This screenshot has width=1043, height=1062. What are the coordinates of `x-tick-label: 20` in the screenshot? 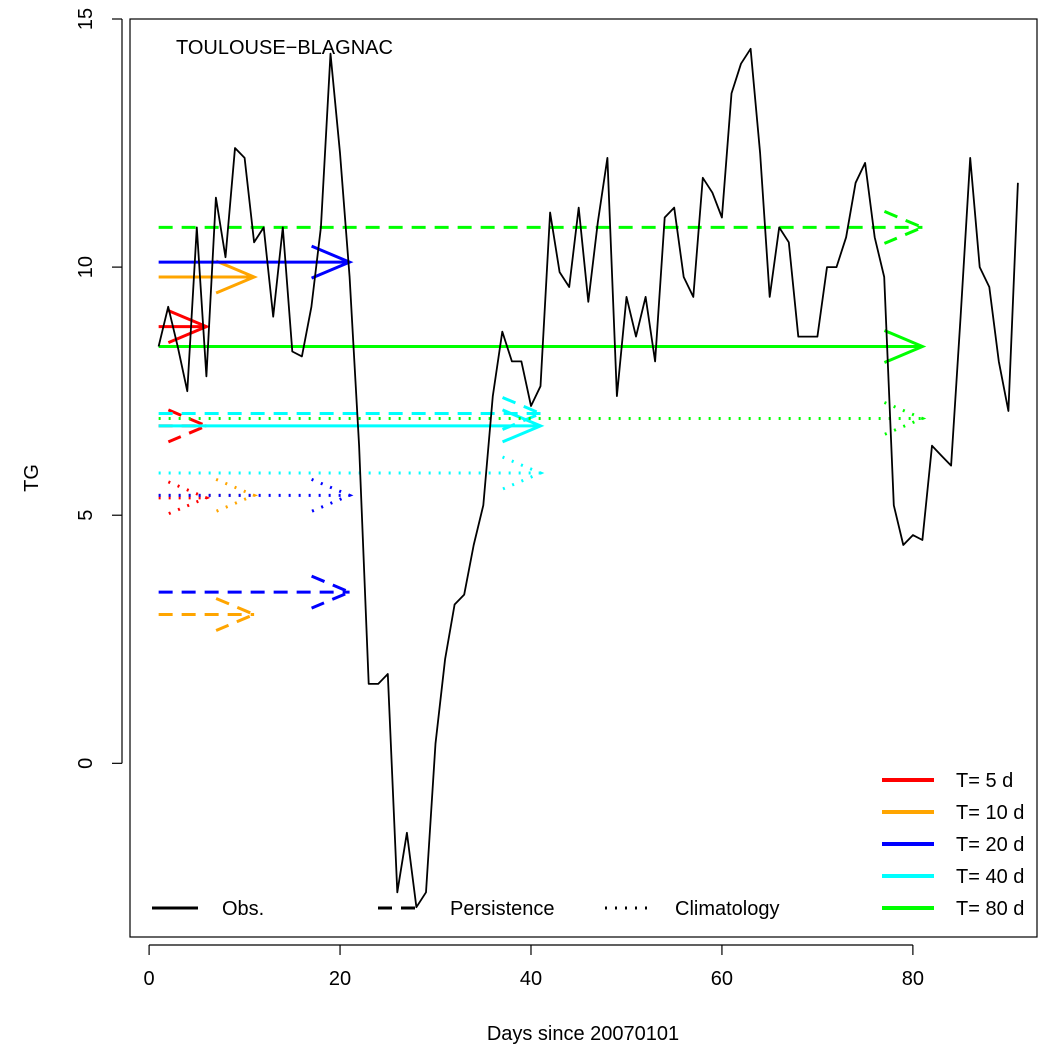 It's located at (340, 979).